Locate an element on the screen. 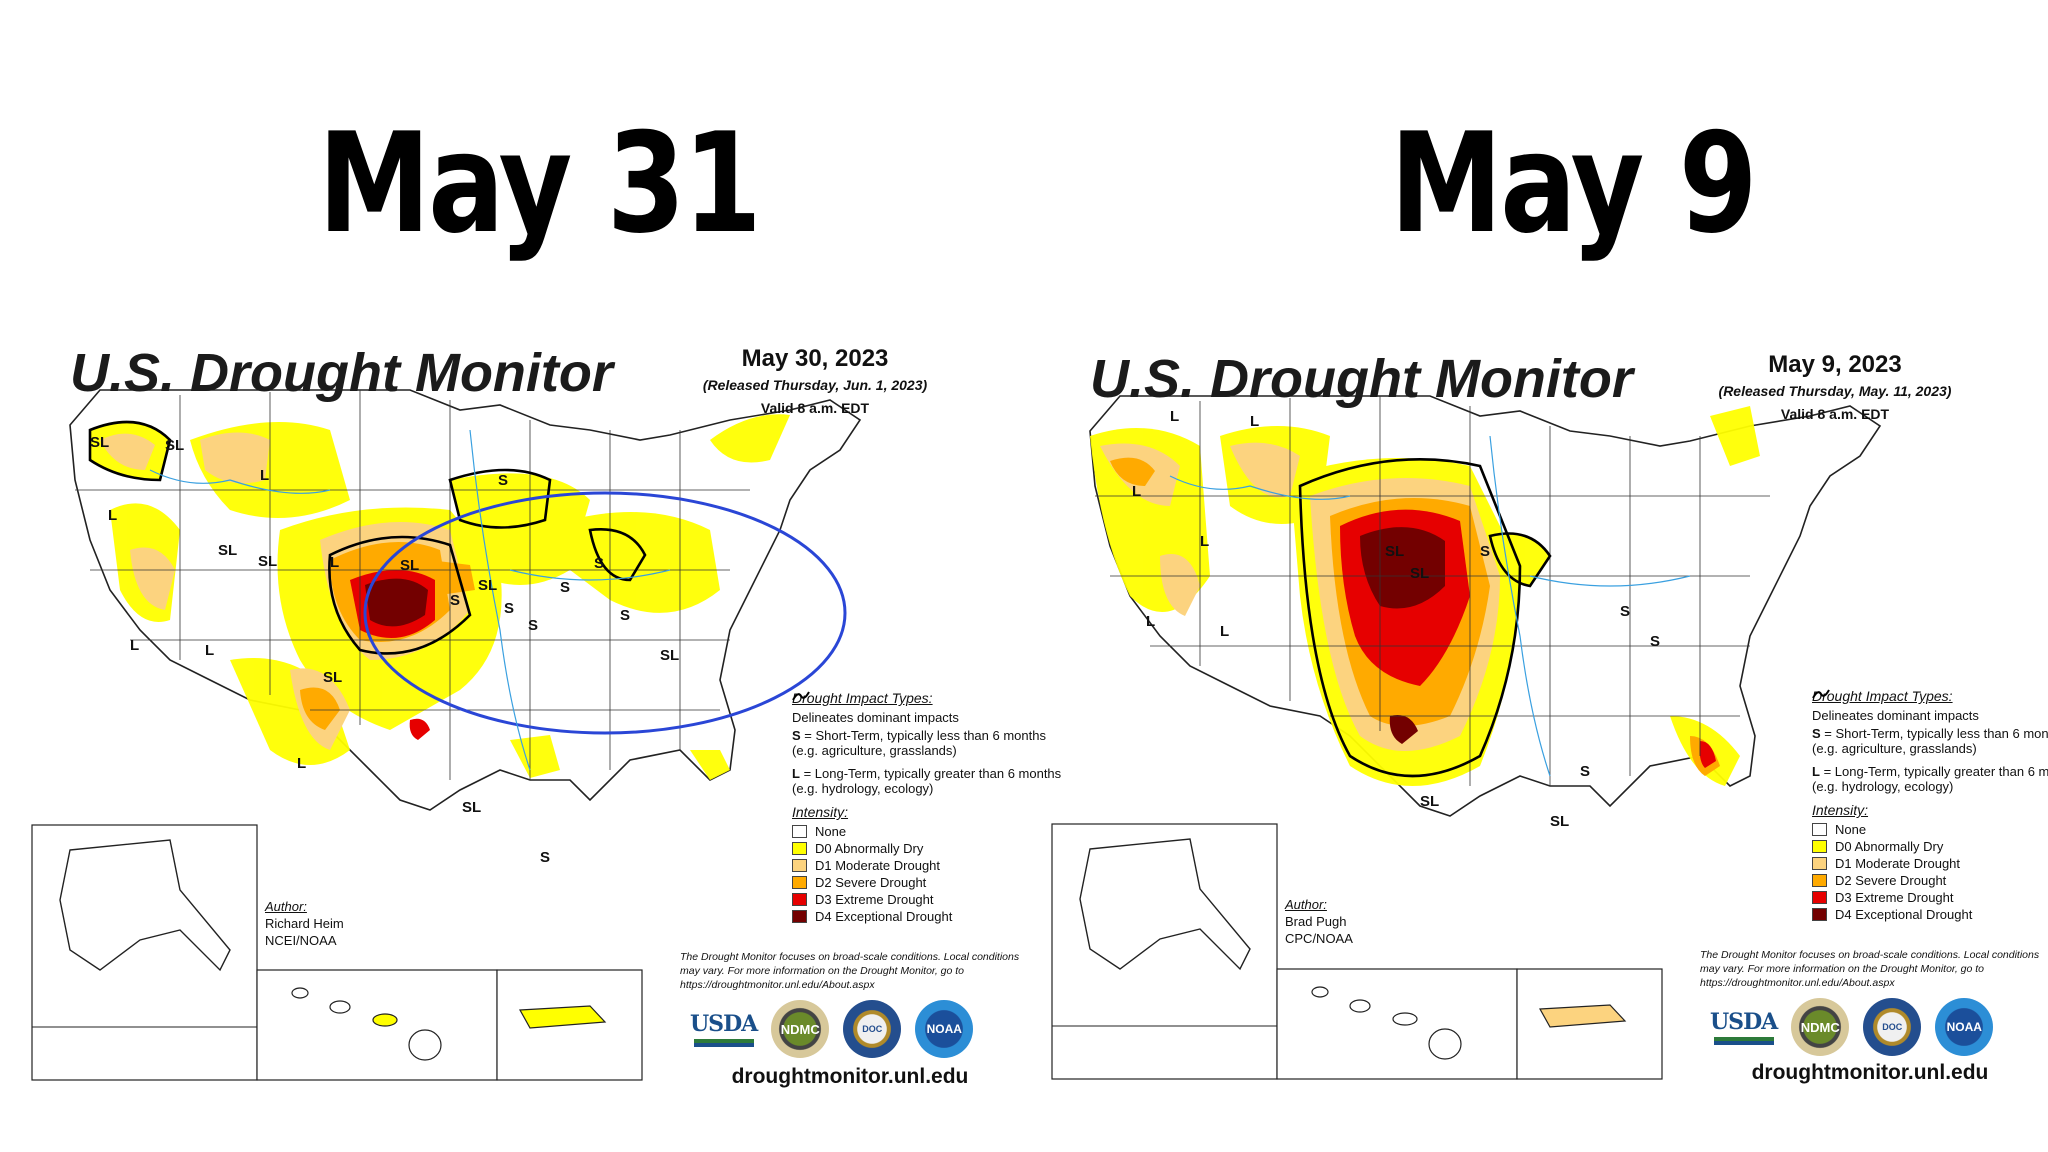 The width and height of the screenshot is (2048, 1152). swatch-none is located at coordinates (1819, 829).